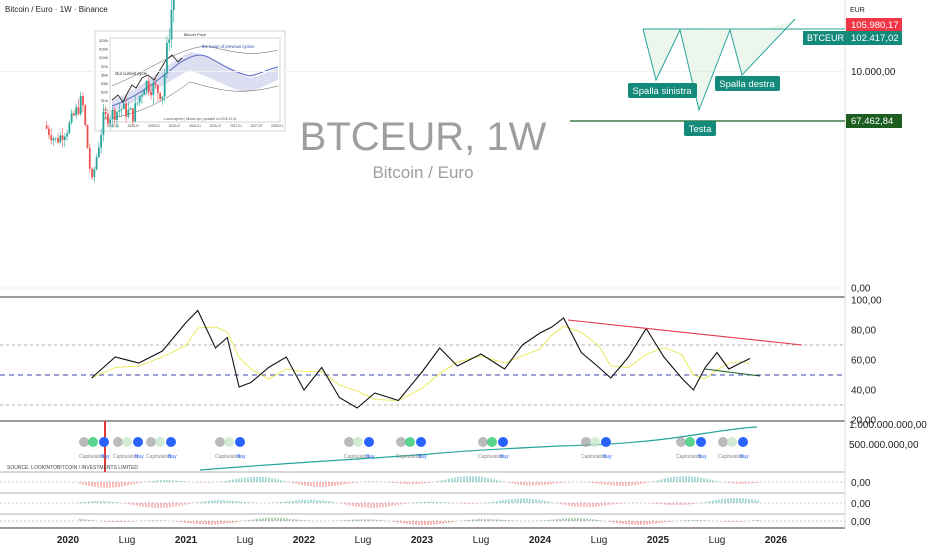 Image resolution: width=932 pixels, height=550 pixels. What do you see at coordinates (857, 10) in the screenshot?
I see `currency-label: EUR` at bounding box center [857, 10].